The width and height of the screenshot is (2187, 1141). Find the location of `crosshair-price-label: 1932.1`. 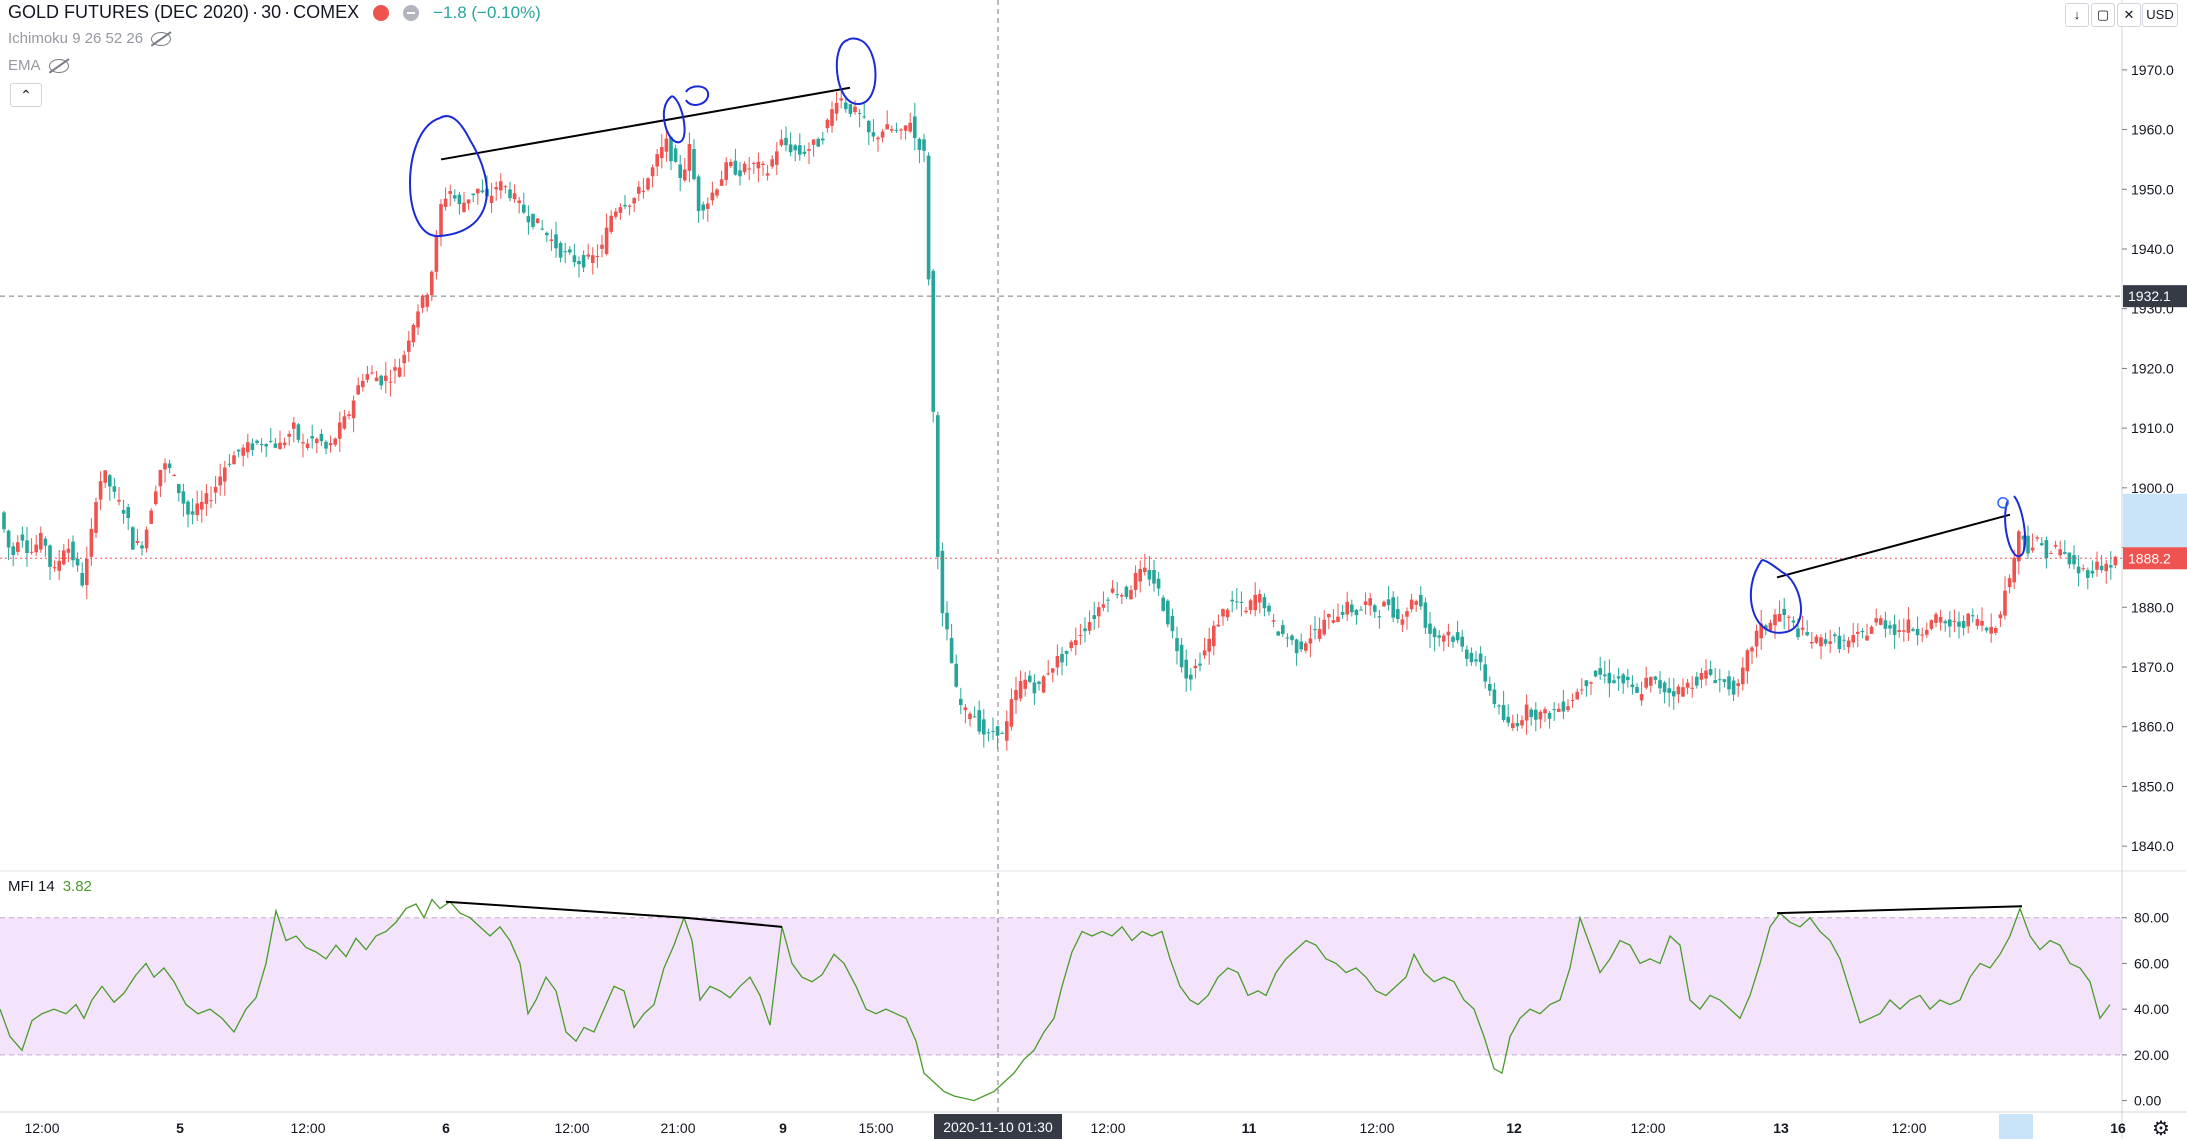

crosshair-price-label: 1932.1 is located at coordinates (2149, 296).